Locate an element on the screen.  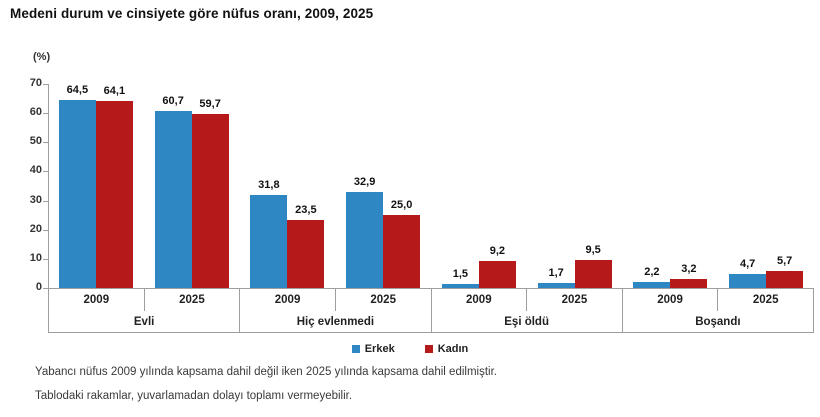
category-cell: 2009 2025 Boşandı is located at coordinates (717, 310).